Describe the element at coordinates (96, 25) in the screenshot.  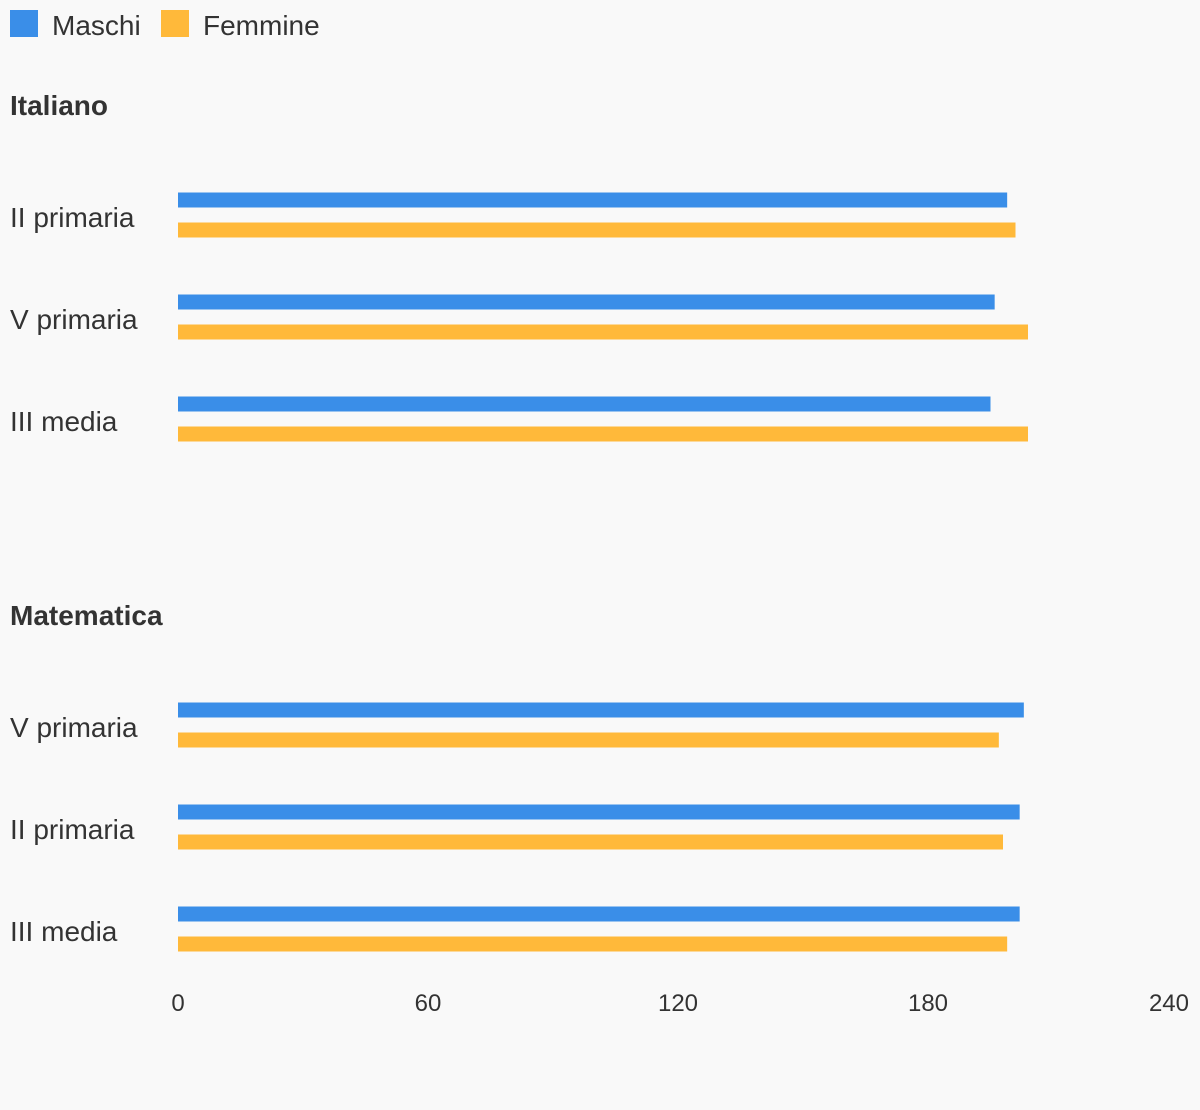
I see `legend-label-maschi: Maschi` at that location.